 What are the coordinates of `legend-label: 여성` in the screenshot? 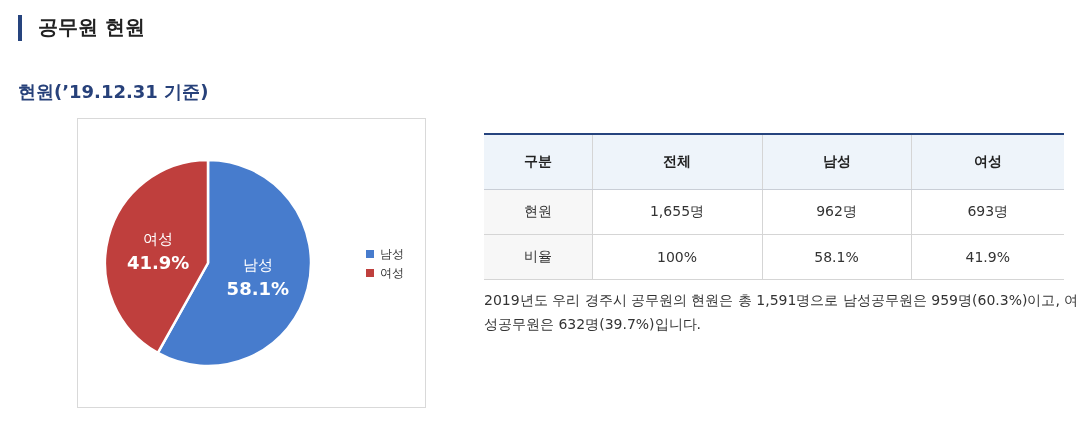 It's located at (392, 273).